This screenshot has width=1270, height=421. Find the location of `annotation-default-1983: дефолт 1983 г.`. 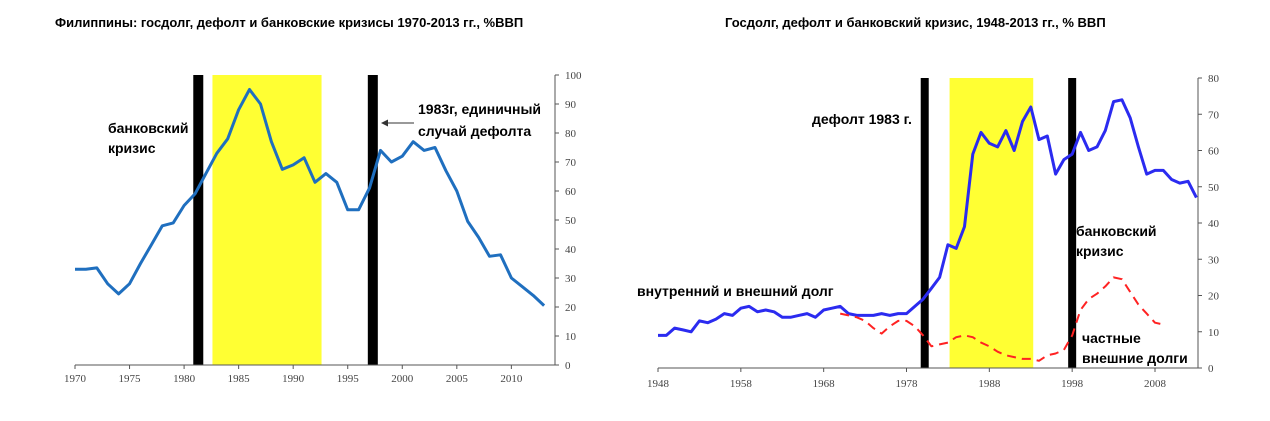

annotation-default-1983: дефолт 1983 г. is located at coordinates (862, 119).